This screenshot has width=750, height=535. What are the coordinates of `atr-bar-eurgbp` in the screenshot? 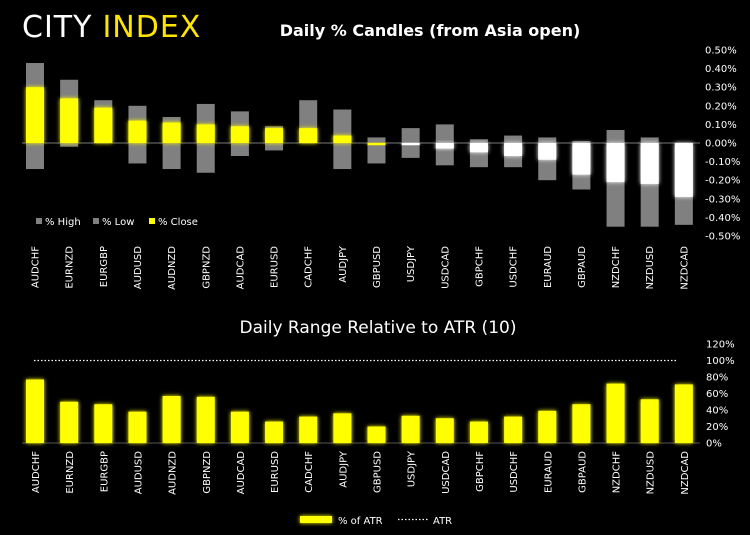 It's located at (103, 423).